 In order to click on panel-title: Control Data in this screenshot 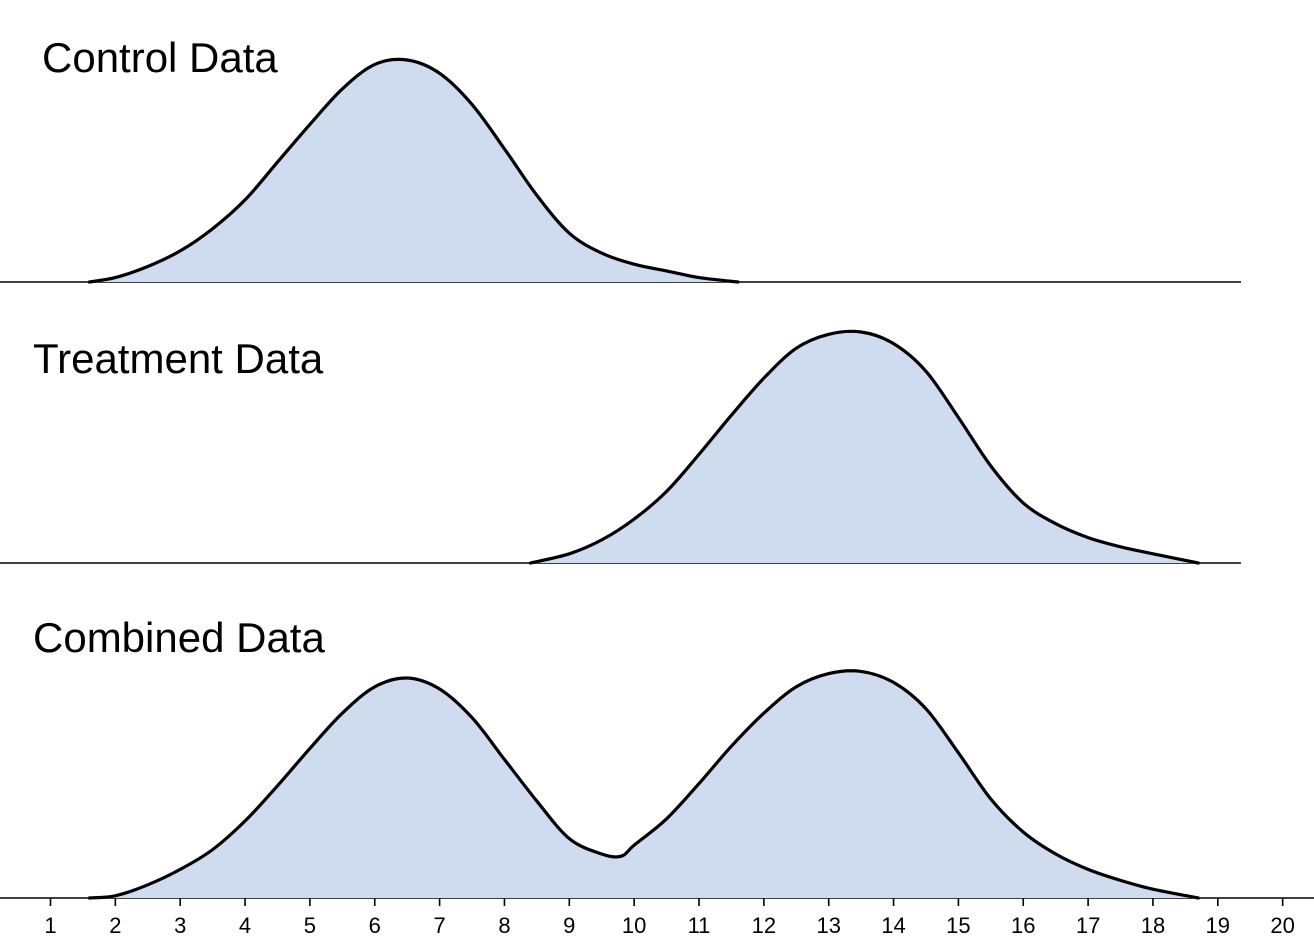, I will do `click(160, 57)`.